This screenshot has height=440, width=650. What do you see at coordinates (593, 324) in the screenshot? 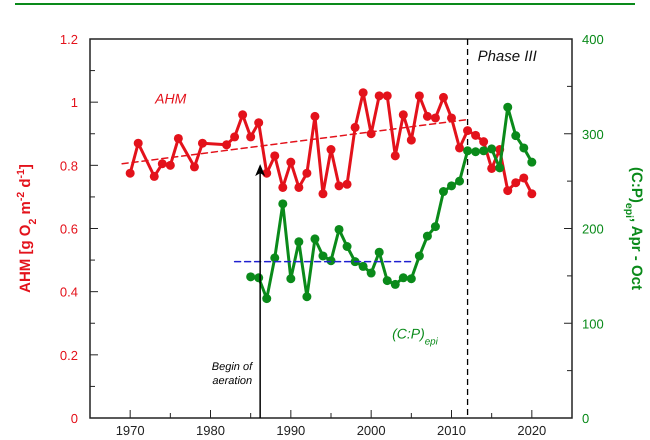
I see `y2-tick-label: 100` at bounding box center [593, 324].